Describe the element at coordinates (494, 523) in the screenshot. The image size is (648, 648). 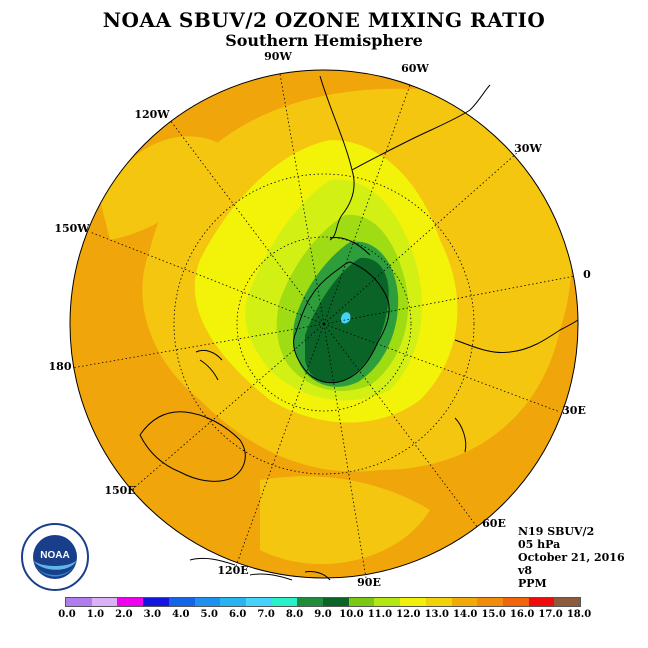
I see `lon-label-60e: 60E` at that location.